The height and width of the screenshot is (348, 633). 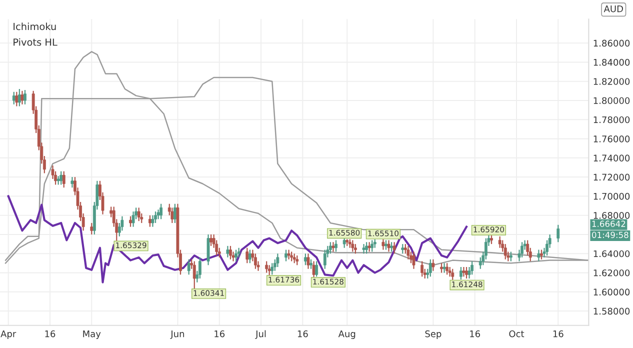 What do you see at coordinates (612, 215) in the screenshot?
I see `y-tick-label: 1.68000` at bounding box center [612, 215].